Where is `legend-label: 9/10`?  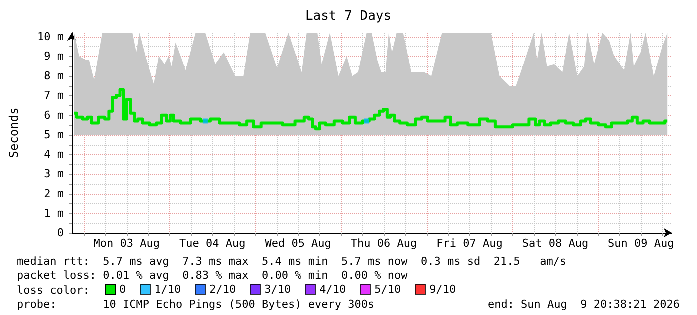 legend-label: 9/10 is located at coordinates (443, 289).